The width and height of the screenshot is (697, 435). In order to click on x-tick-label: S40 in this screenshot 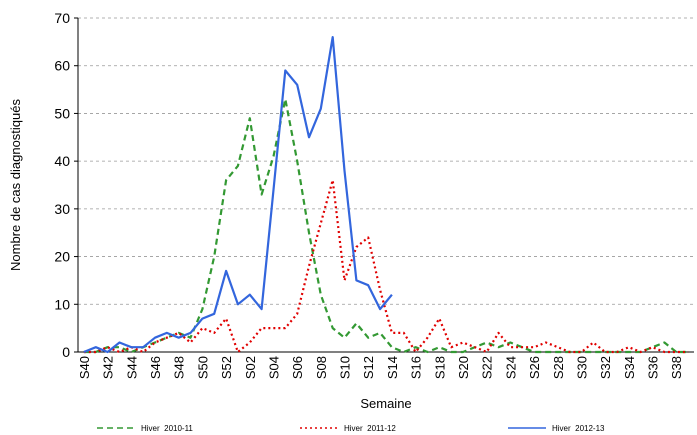, I will do `click(84, 367)`.